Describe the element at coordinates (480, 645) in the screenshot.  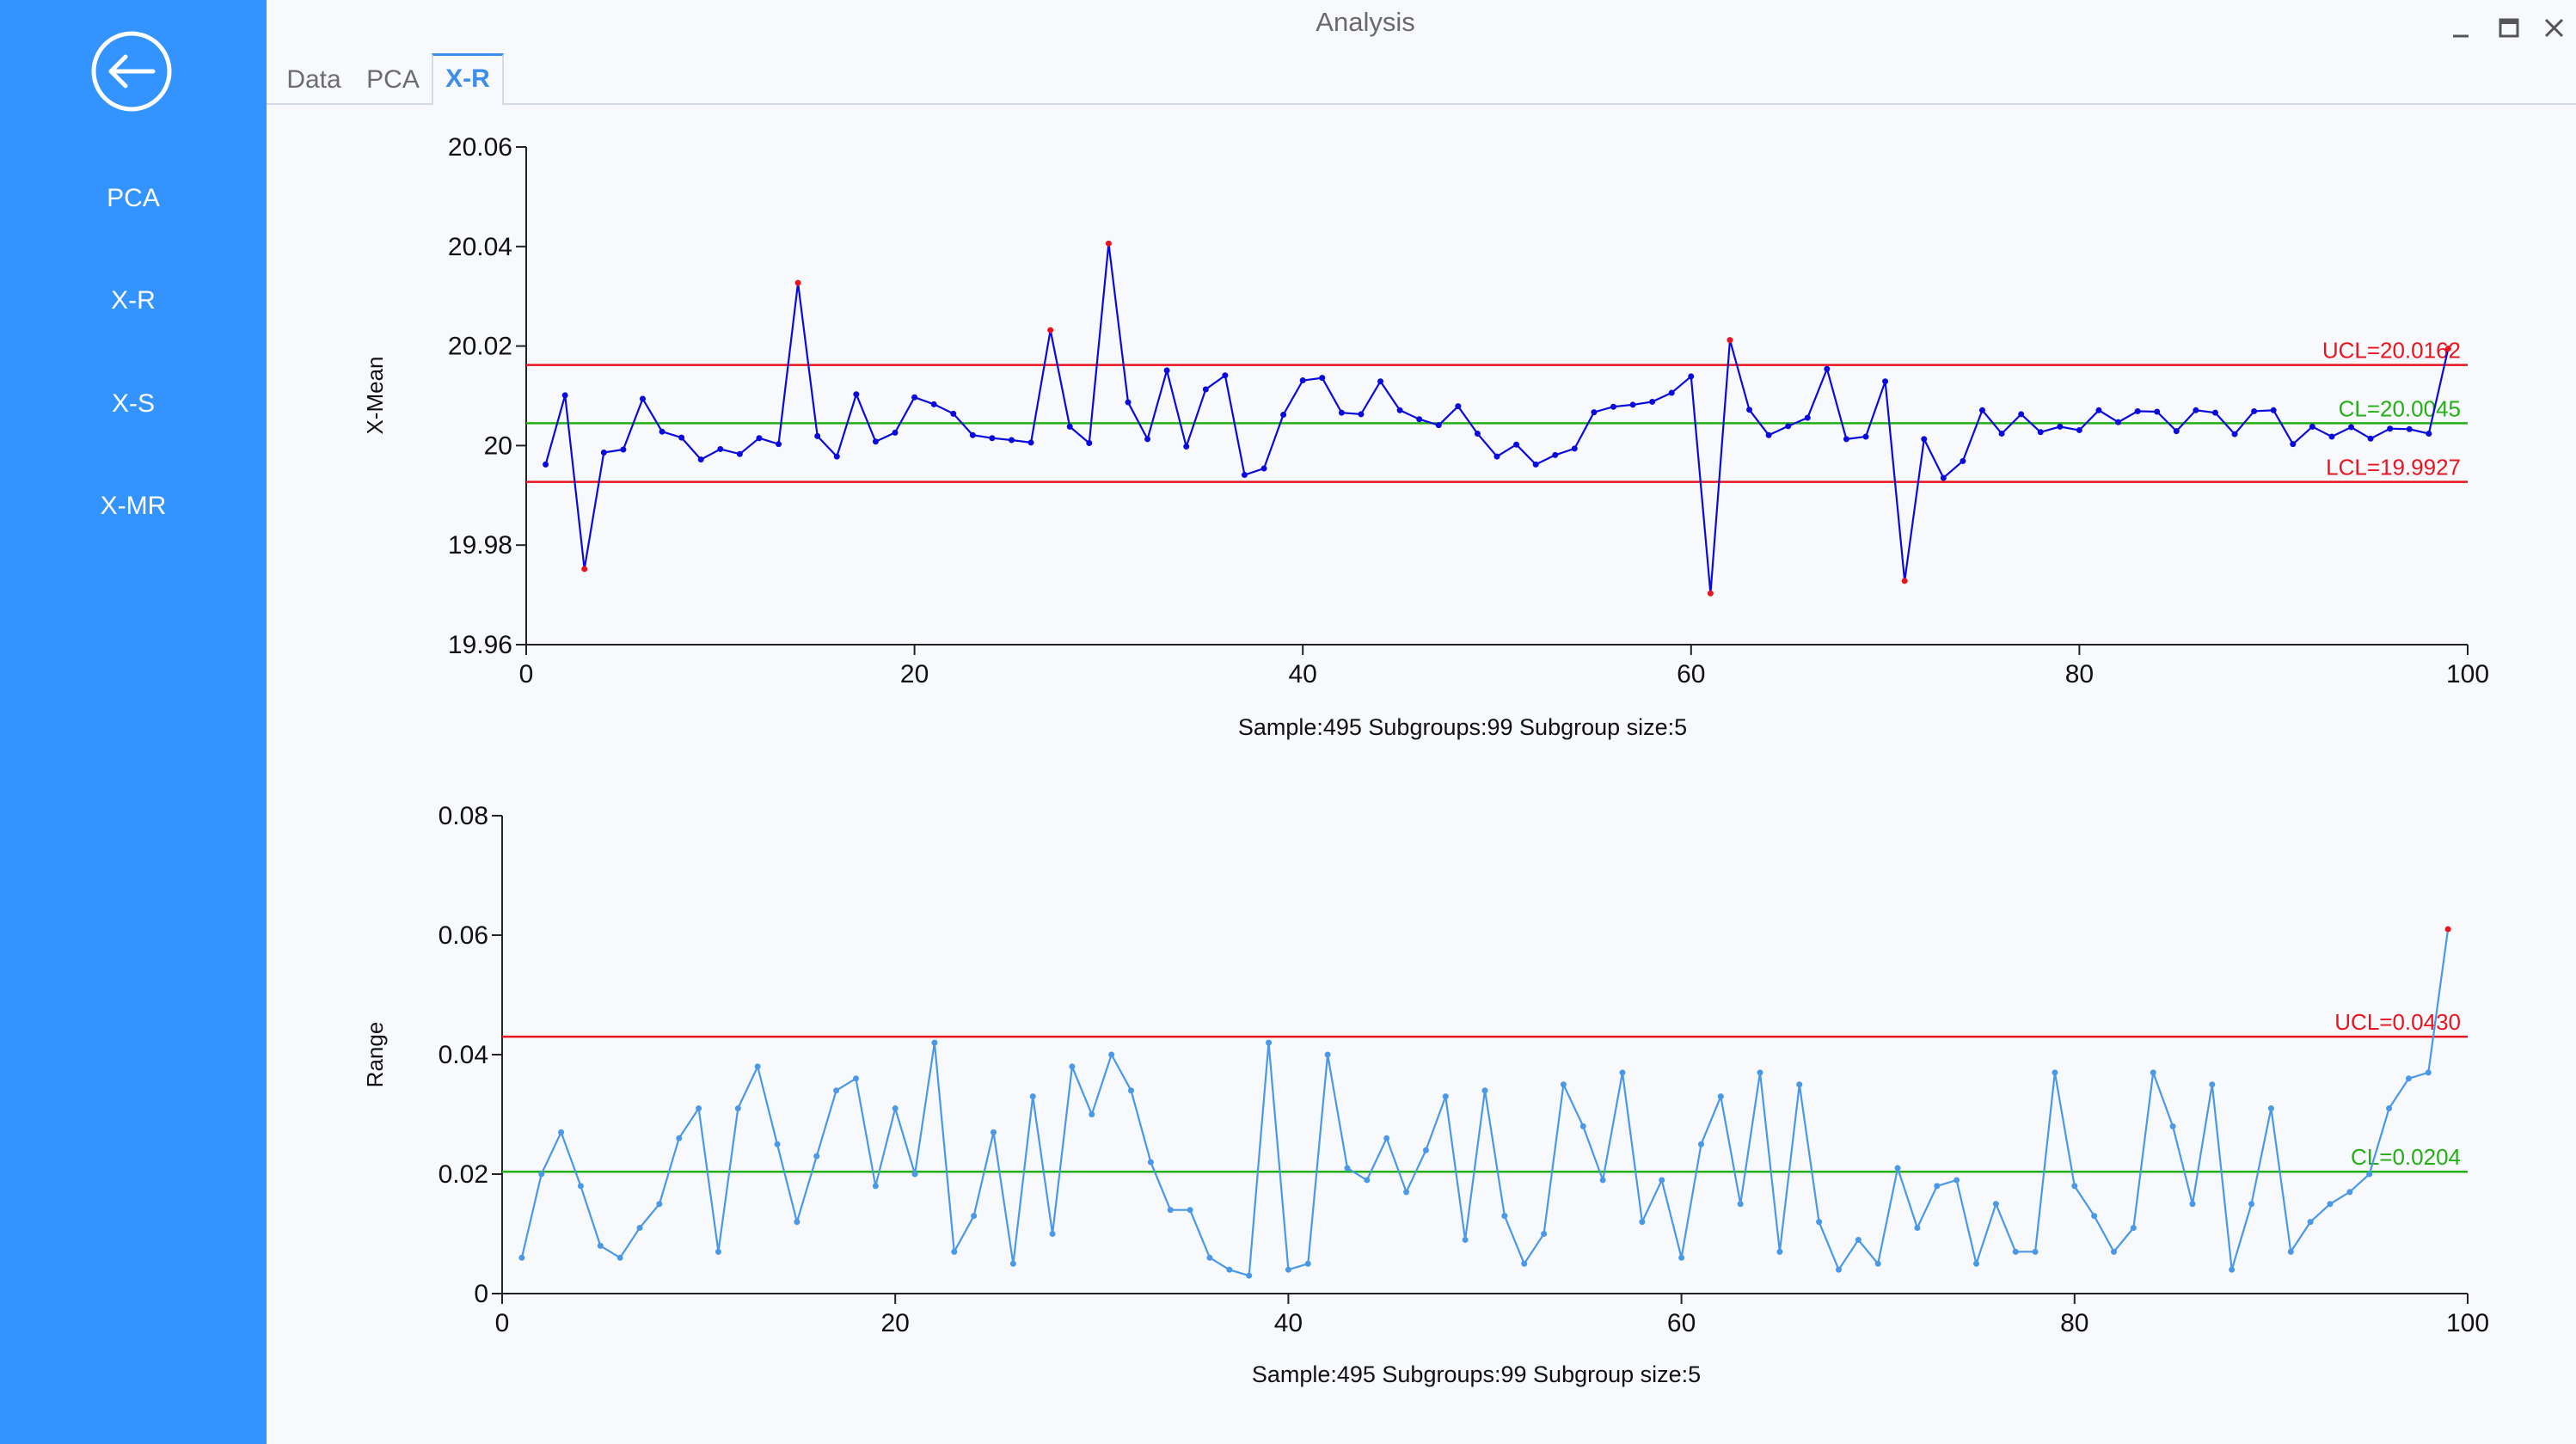
I see `y-tick-label: 19.96` at that location.